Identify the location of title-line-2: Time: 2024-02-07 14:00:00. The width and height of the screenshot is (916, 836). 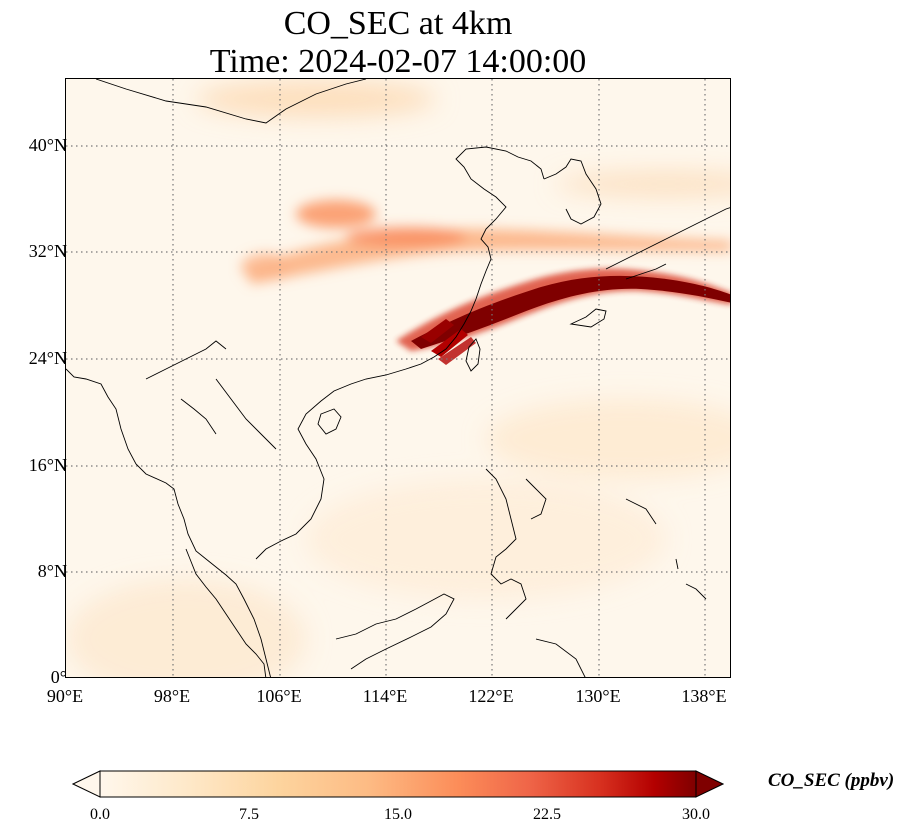
(398, 61).